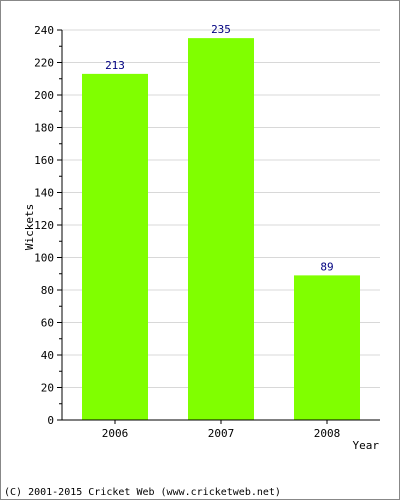  I want to click on y-tick-label: 240, so click(44, 30).